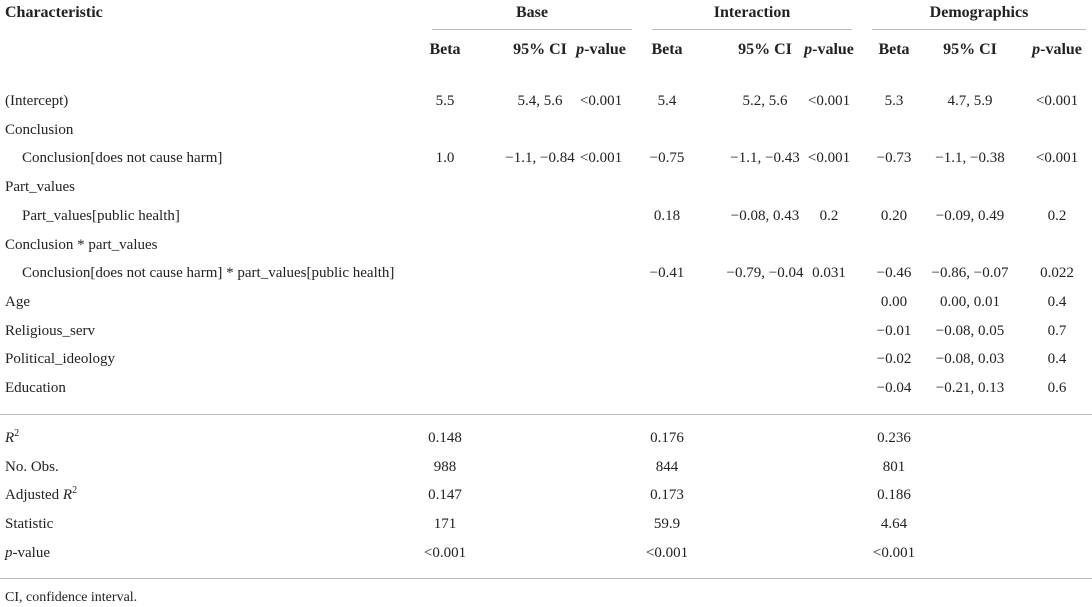 Image resolution: width=1092 pixels, height=607 pixels. Describe the element at coordinates (970, 359) in the screenshot. I see `cell: −0.08, 0.03` at that location.